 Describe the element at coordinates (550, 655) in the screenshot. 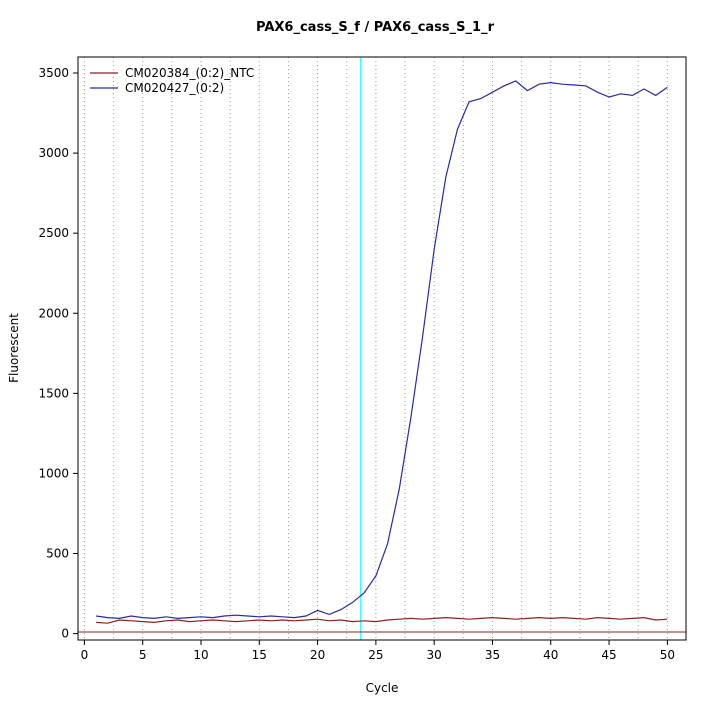

I see `x-tick-label: 40` at that location.